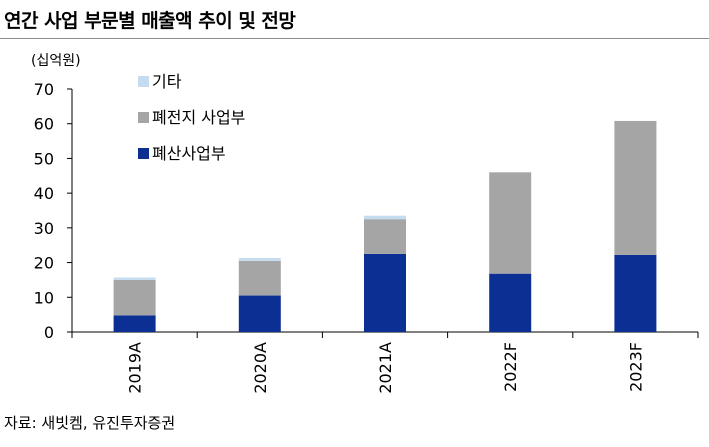 Image resolution: width=709 pixels, height=447 pixels. Describe the element at coordinates (198, 117) in the screenshot. I see `legend-label: 폐전지 사업부` at that location.